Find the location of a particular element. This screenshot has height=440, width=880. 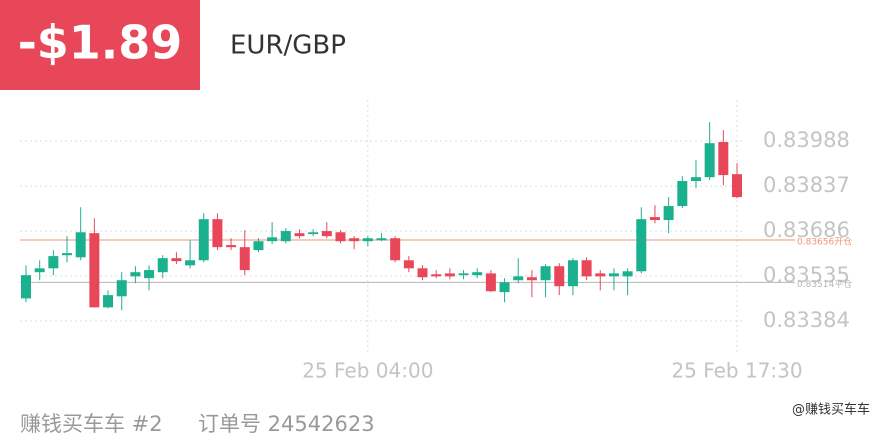

reference-label: 0.83656开仓 is located at coordinates (824, 242).